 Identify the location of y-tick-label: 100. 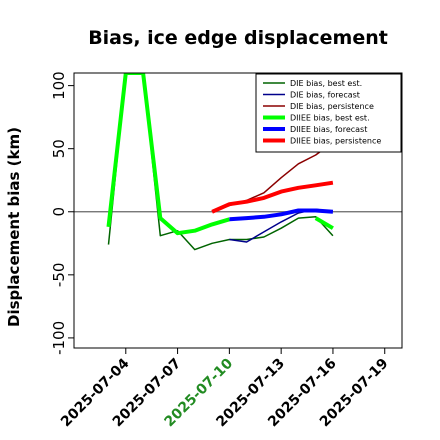
(59, 85).